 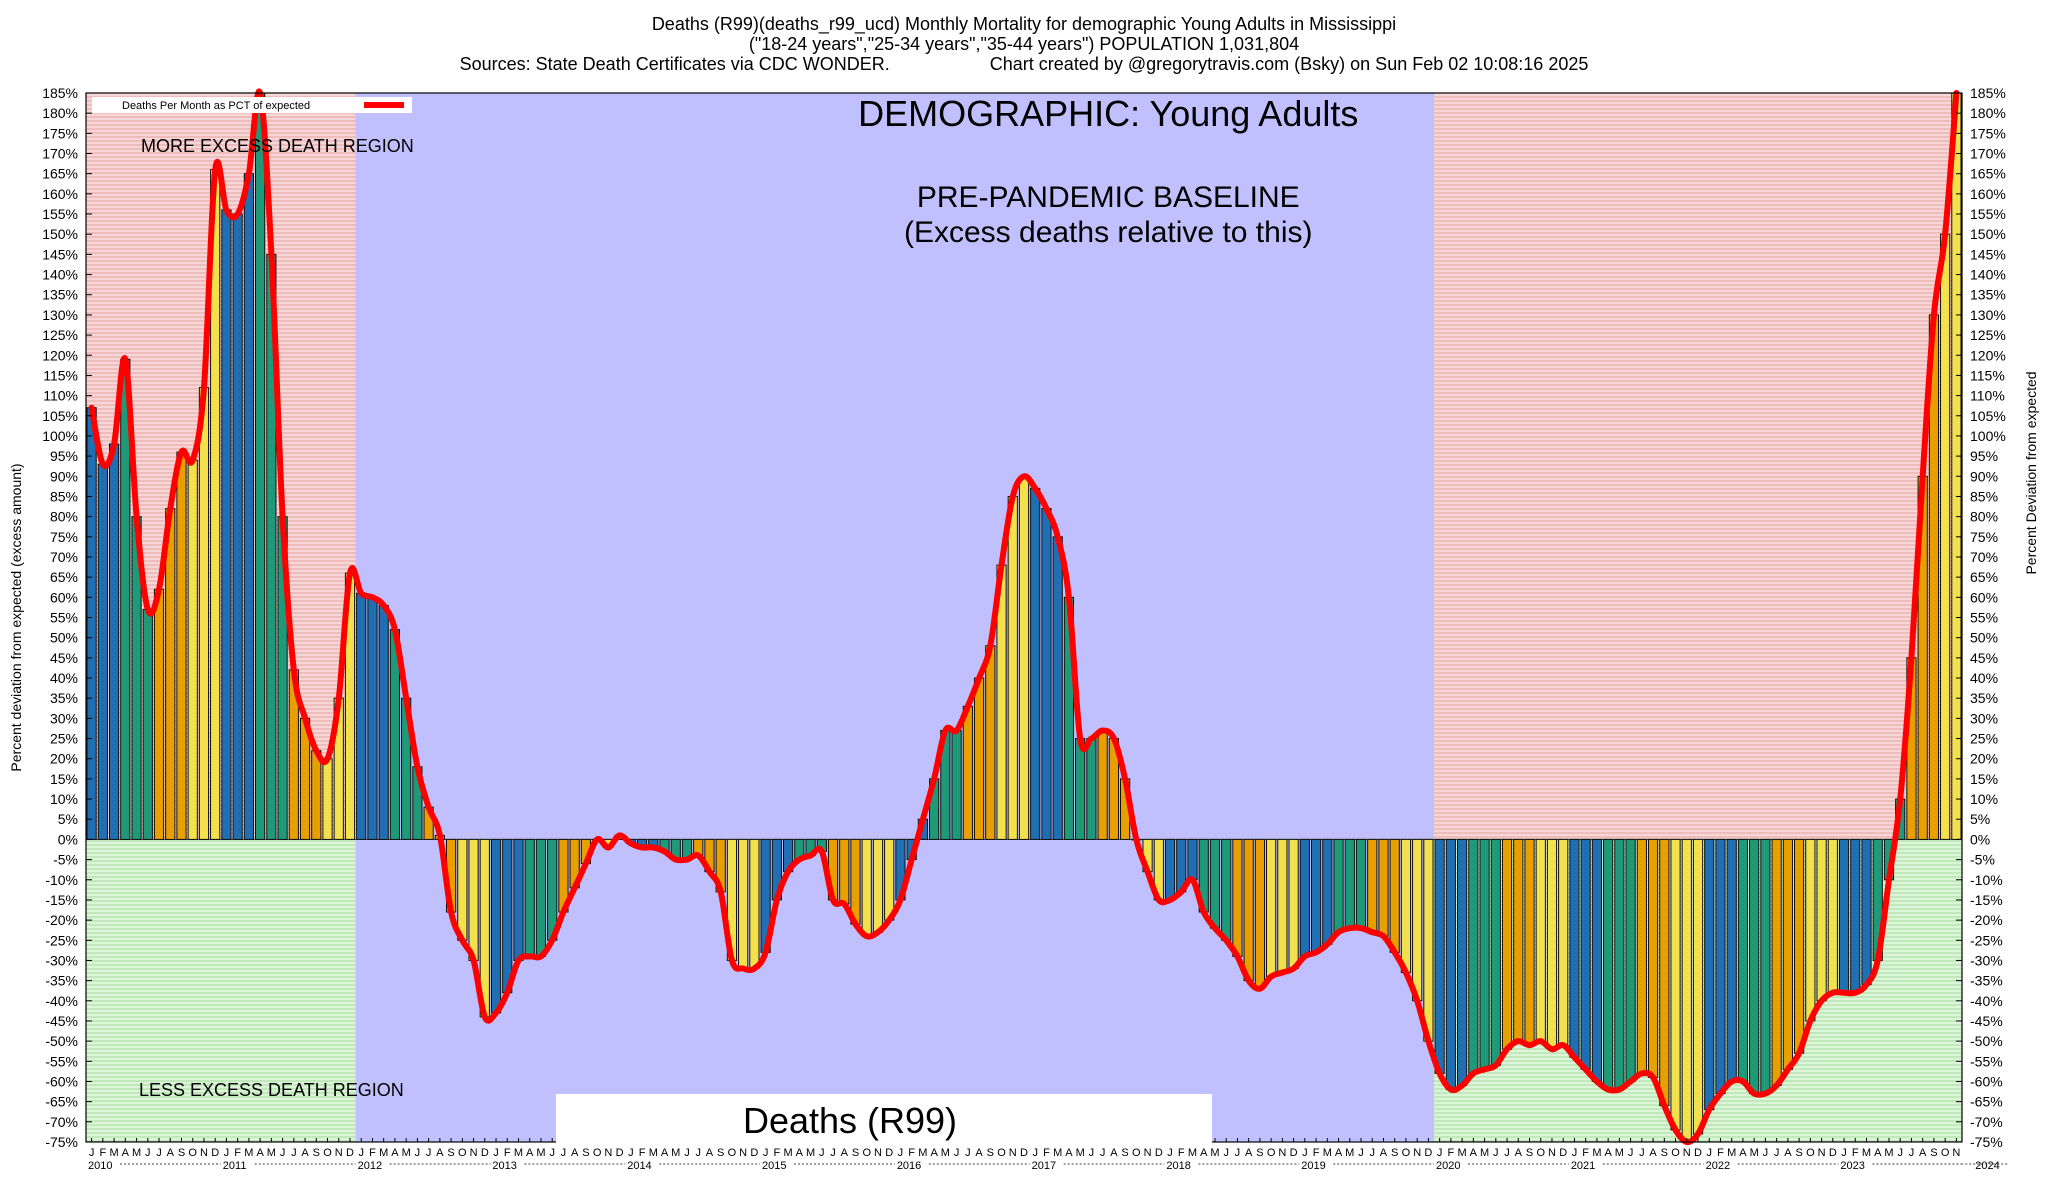 I want to click on y-tick-label-left: -70%, so click(x=61, y=1122).